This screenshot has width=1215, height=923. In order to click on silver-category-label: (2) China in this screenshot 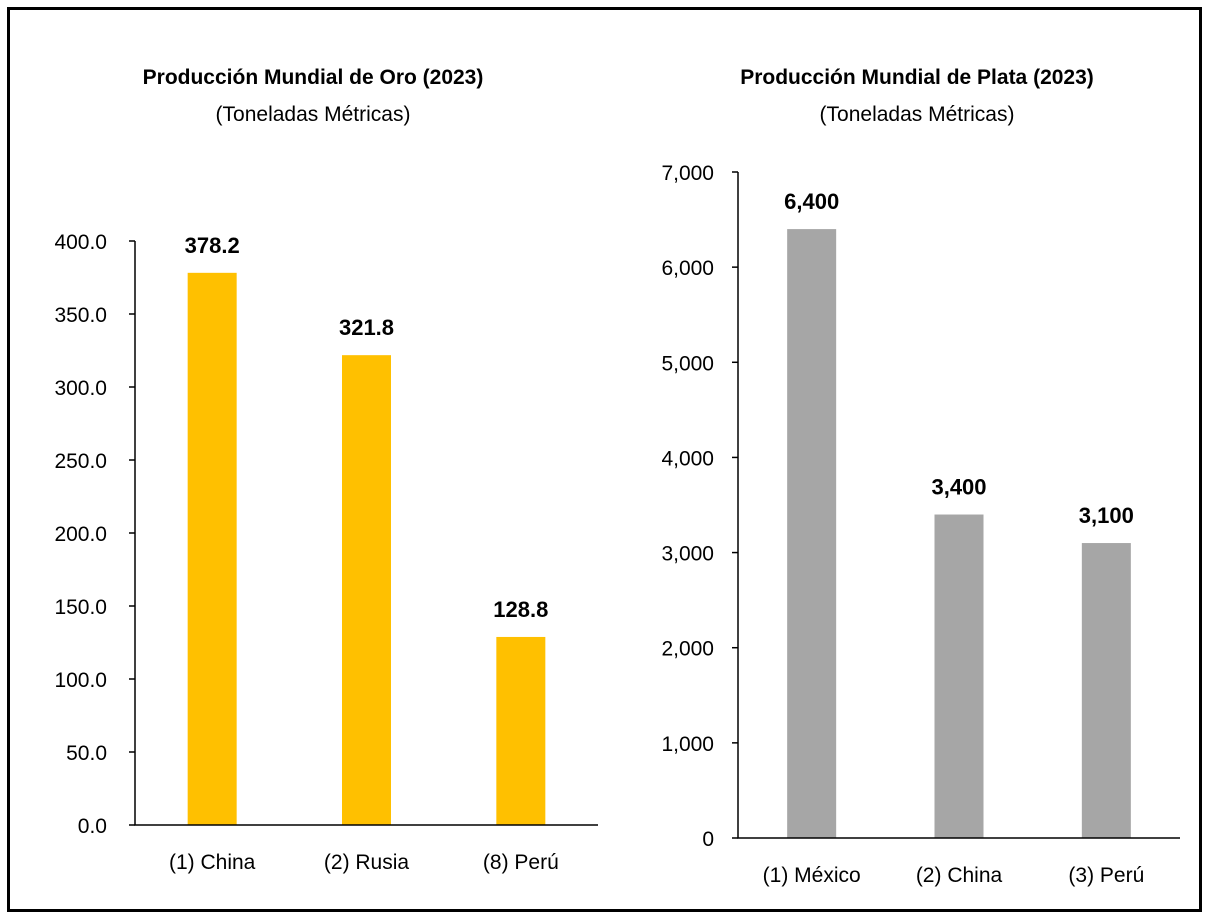, I will do `click(959, 875)`.